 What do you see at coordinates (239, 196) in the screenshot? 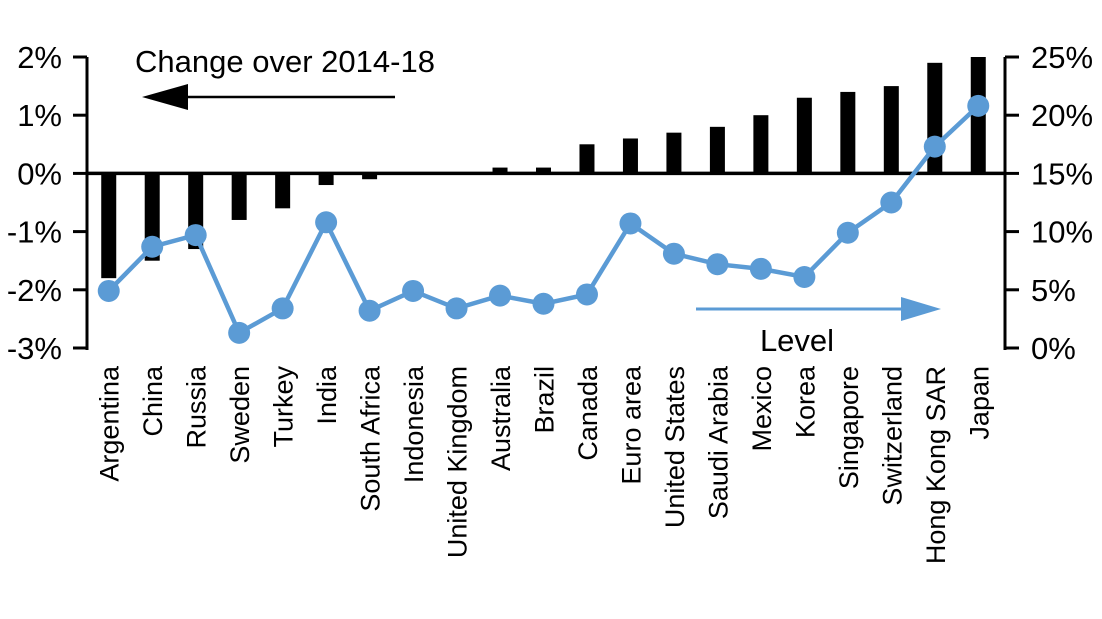
I see `bar-sweden` at bounding box center [239, 196].